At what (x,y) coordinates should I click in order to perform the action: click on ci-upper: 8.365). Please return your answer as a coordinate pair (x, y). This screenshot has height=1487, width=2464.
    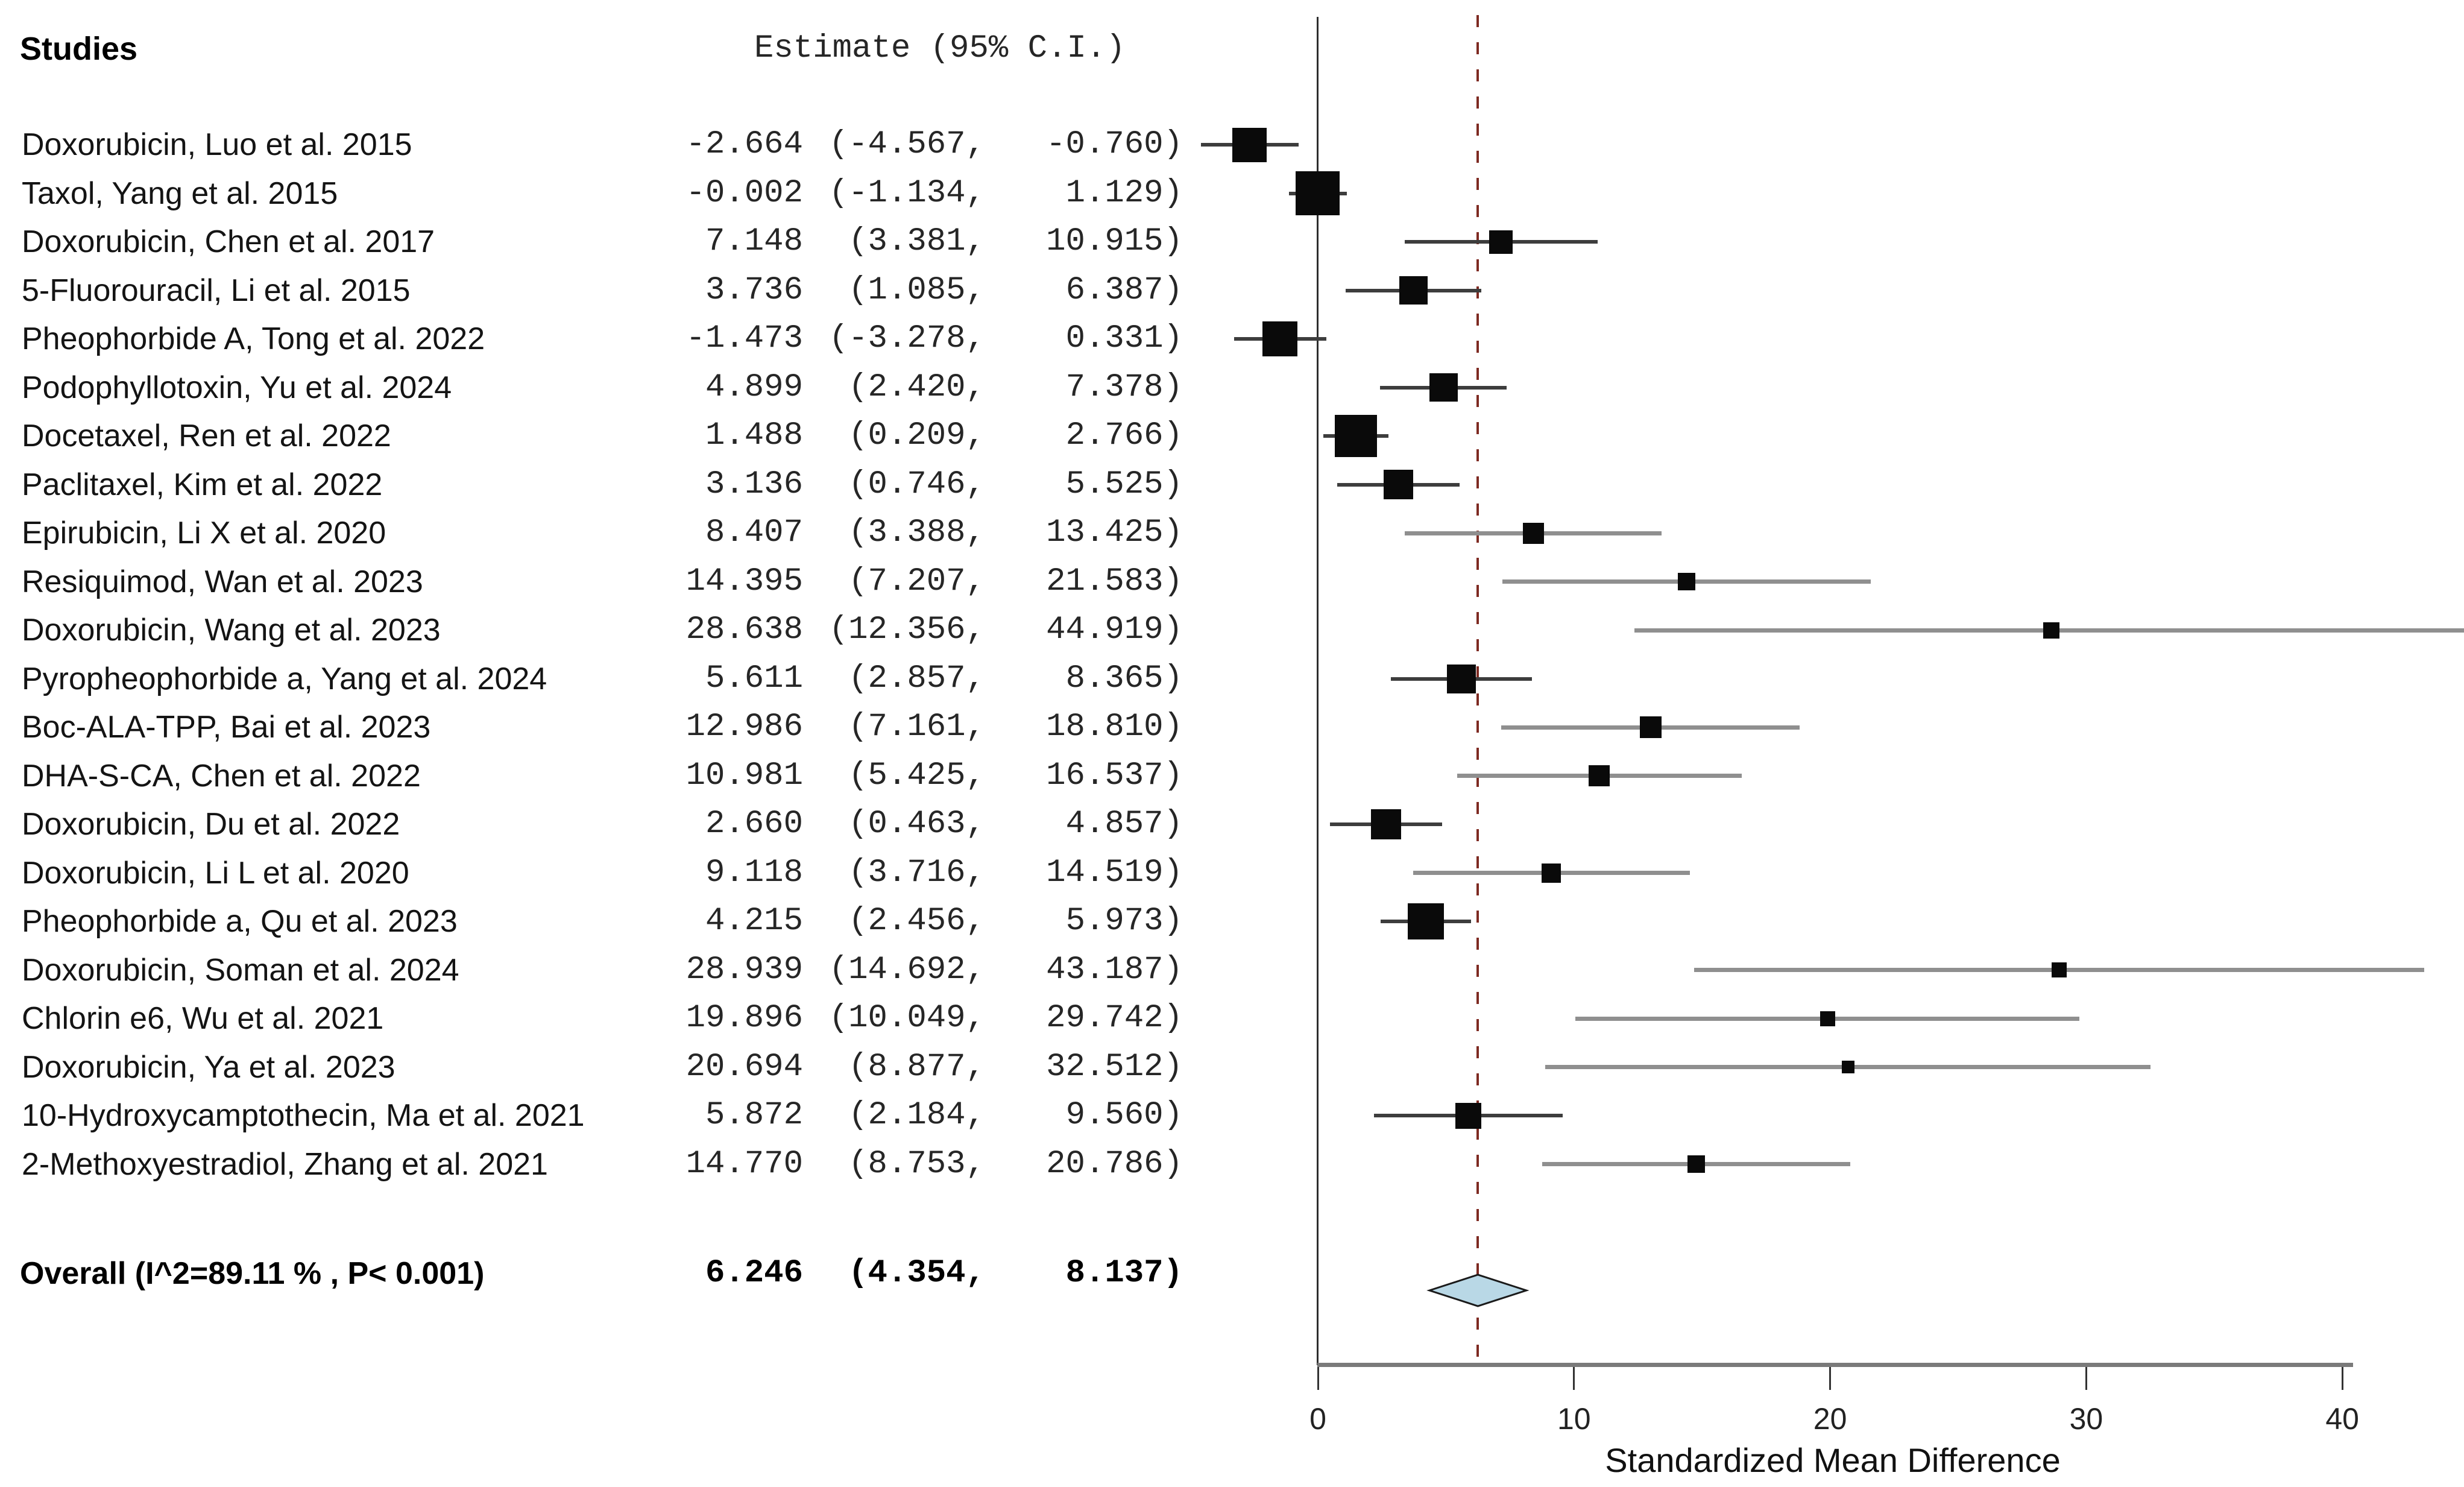
    Looking at the image, I should click on (1124, 678).